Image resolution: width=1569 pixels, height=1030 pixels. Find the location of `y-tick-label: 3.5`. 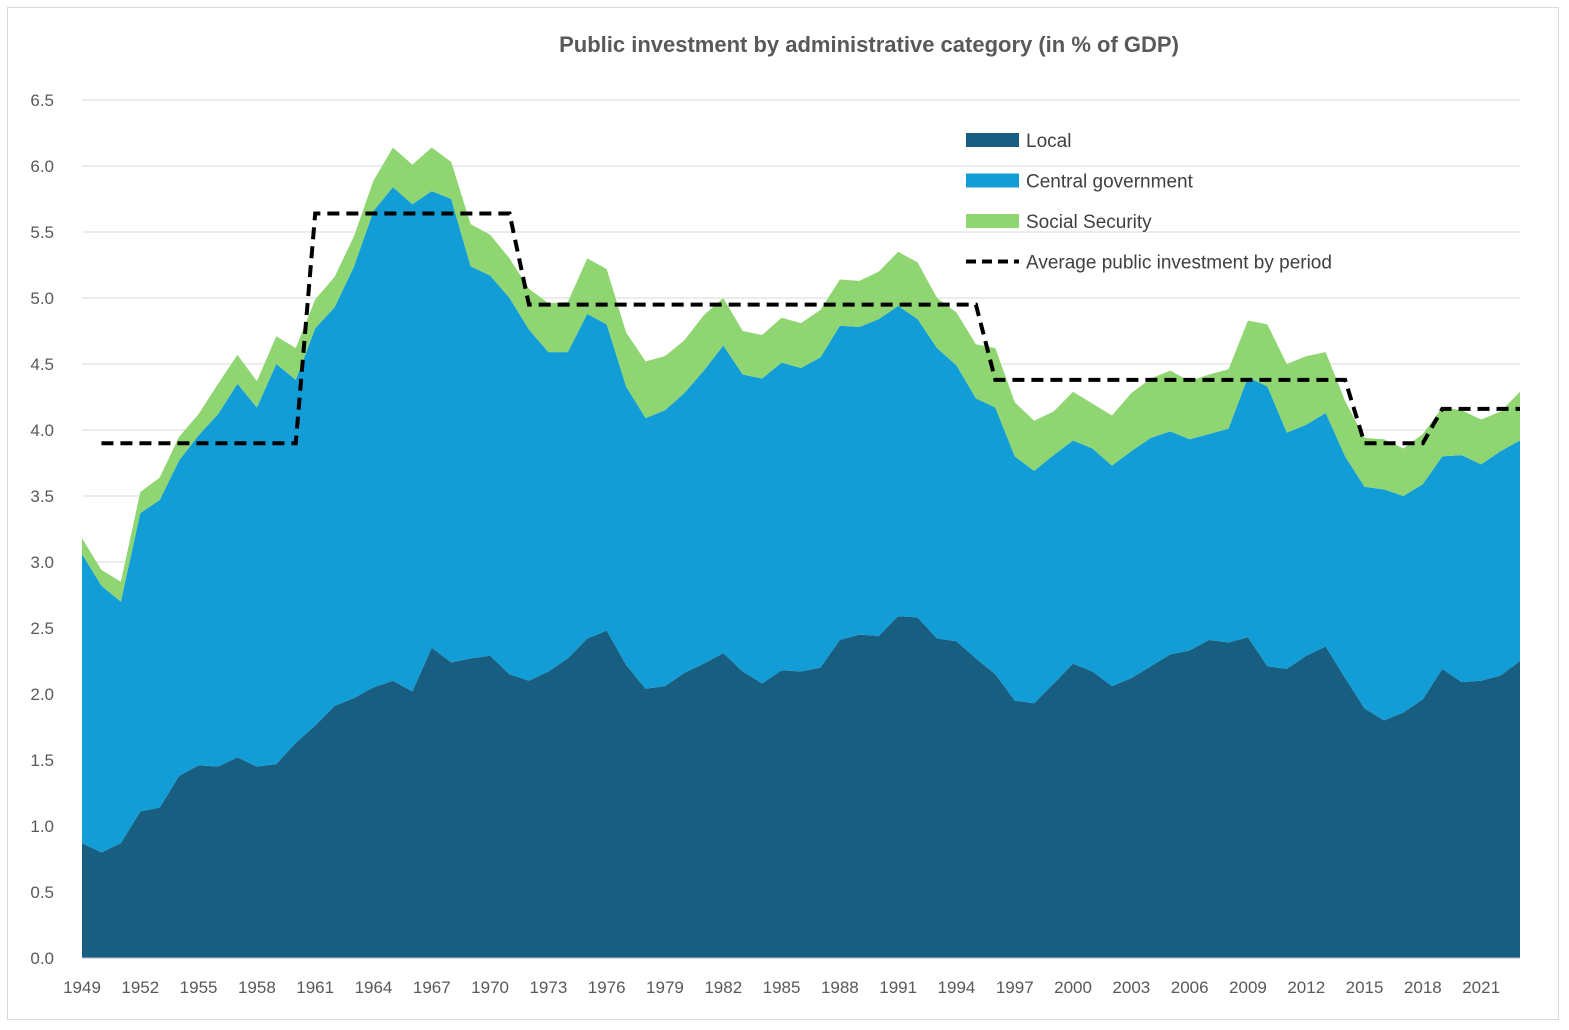

y-tick-label: 3.5 is located at coordinates (42, 496).